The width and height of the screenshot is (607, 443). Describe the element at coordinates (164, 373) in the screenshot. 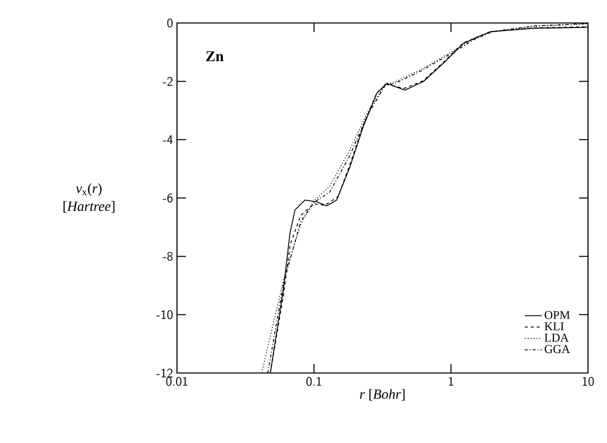

I see `y-tick-label: -12` at that location.